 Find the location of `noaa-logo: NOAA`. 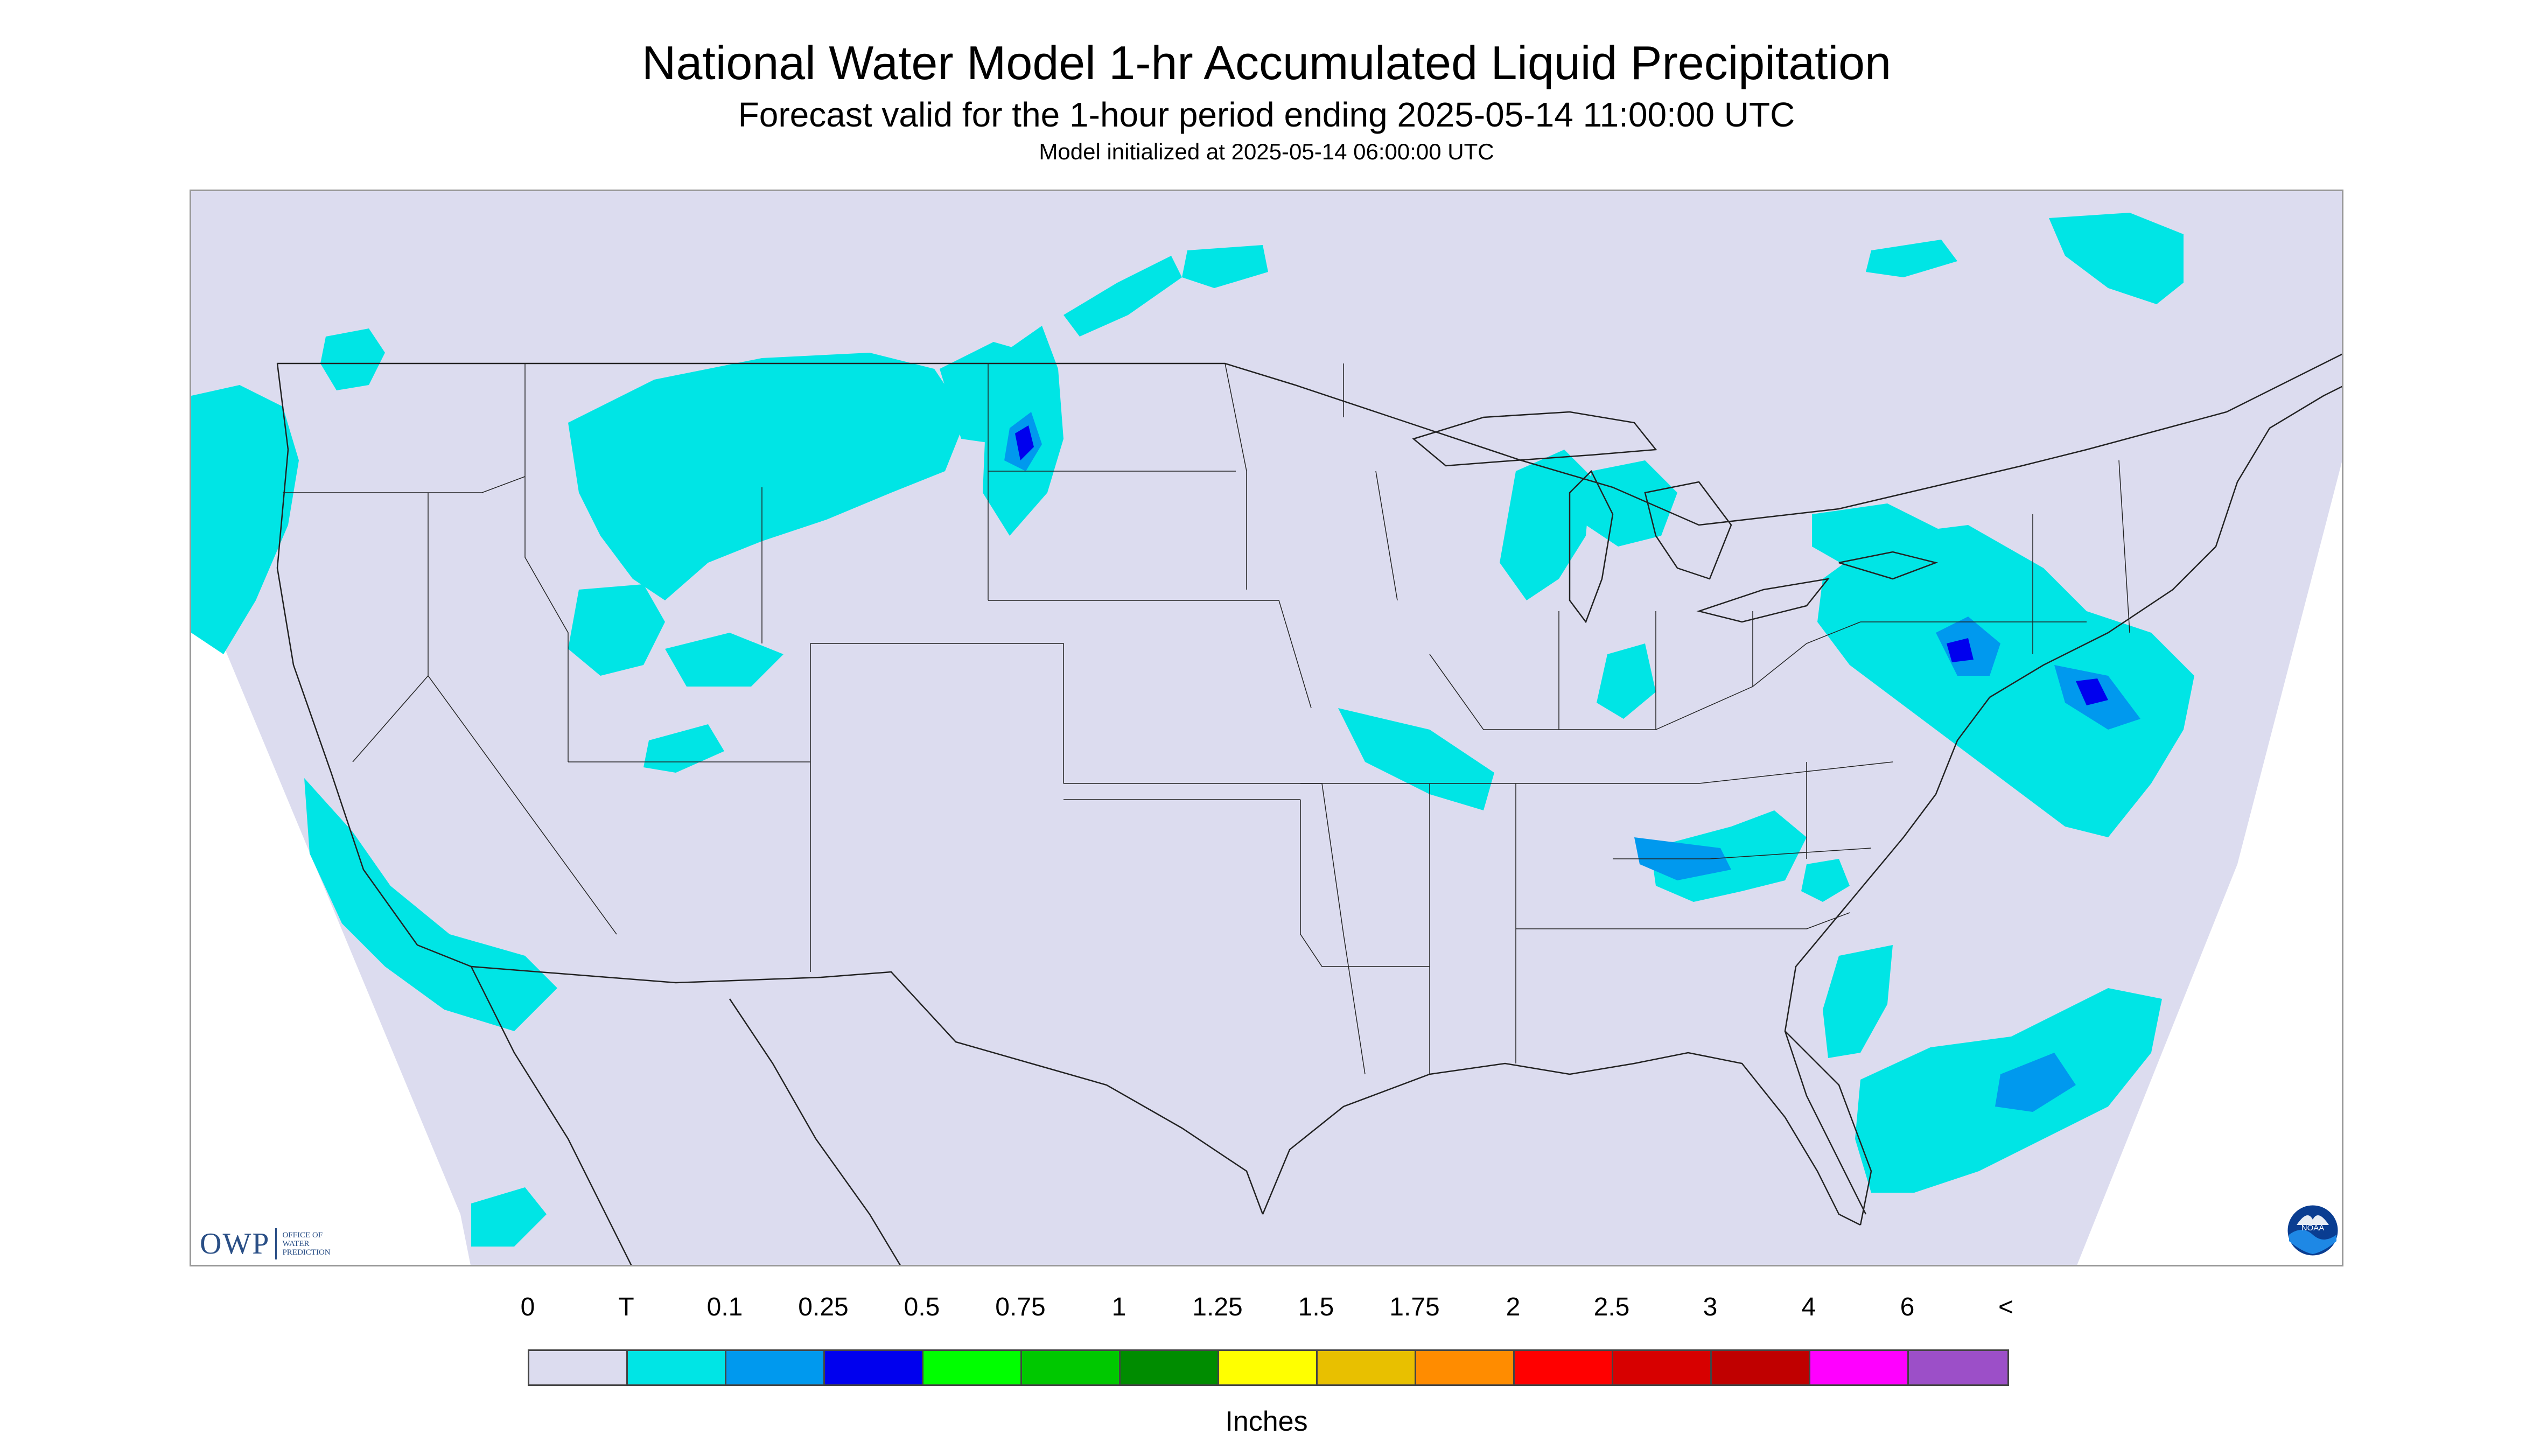

noaa-logo: NOAA is located at coordinates (2313, 1230).